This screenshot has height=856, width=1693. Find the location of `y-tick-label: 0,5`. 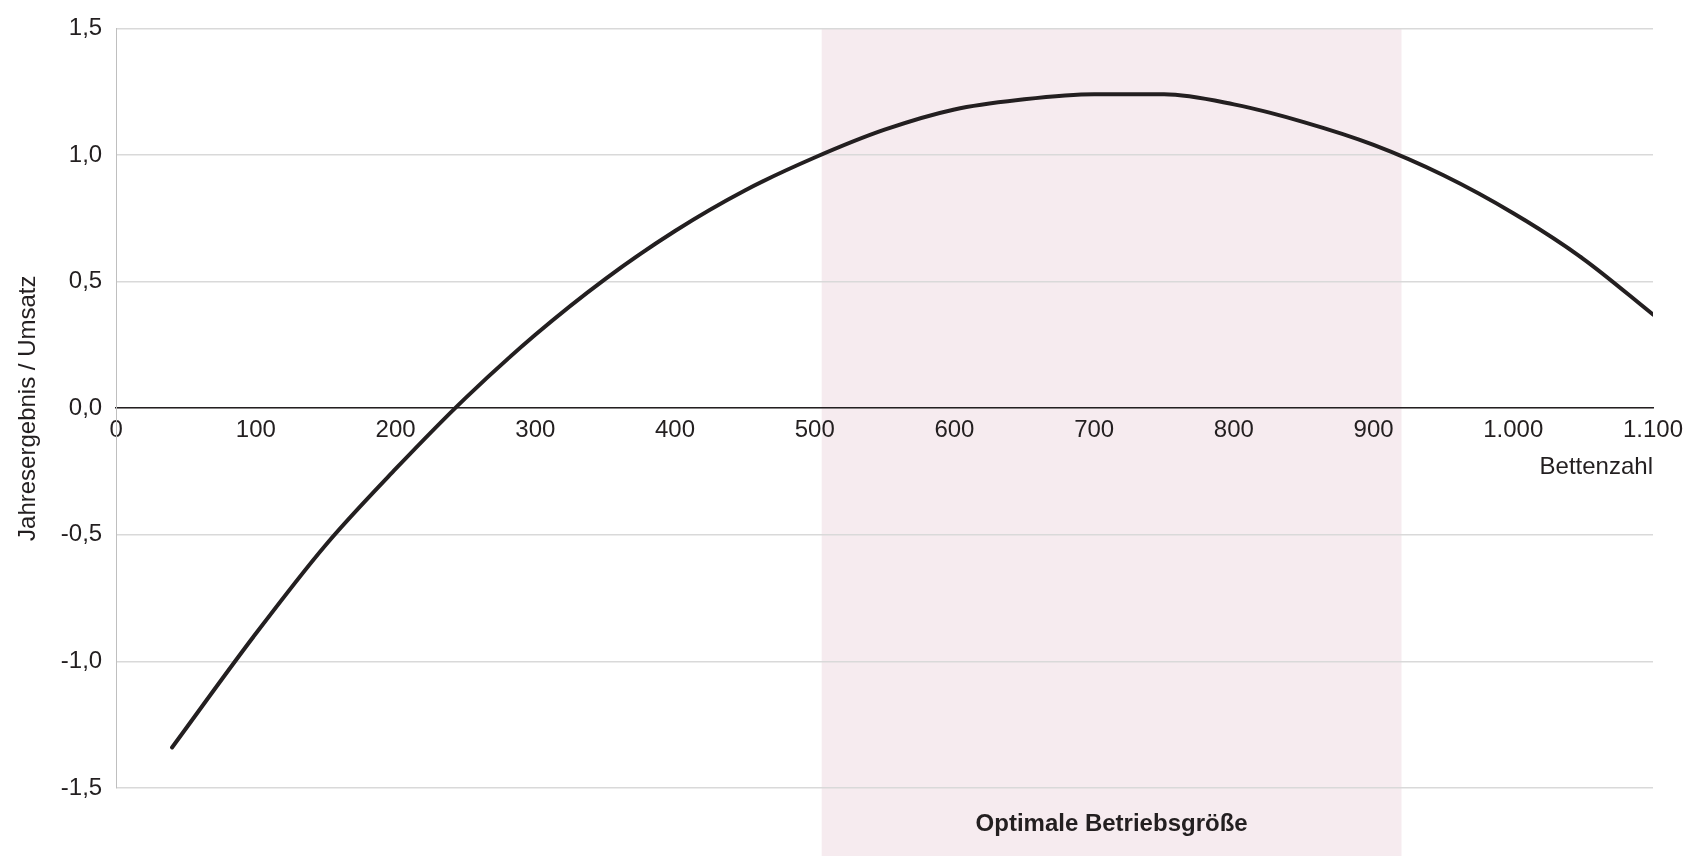

y-tick-label: 0,5 is located at coordinates (85, 280).